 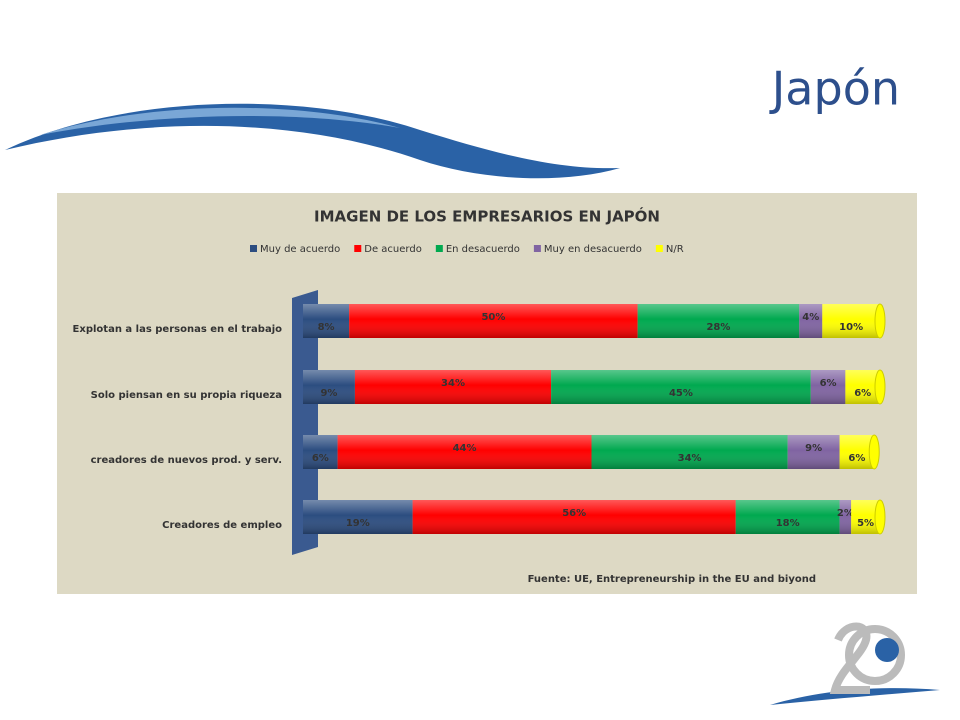 What do you see at coordinates (326, 327) in the screenshot?
I see `data-label: 8%` at bounding box center [326, 327].